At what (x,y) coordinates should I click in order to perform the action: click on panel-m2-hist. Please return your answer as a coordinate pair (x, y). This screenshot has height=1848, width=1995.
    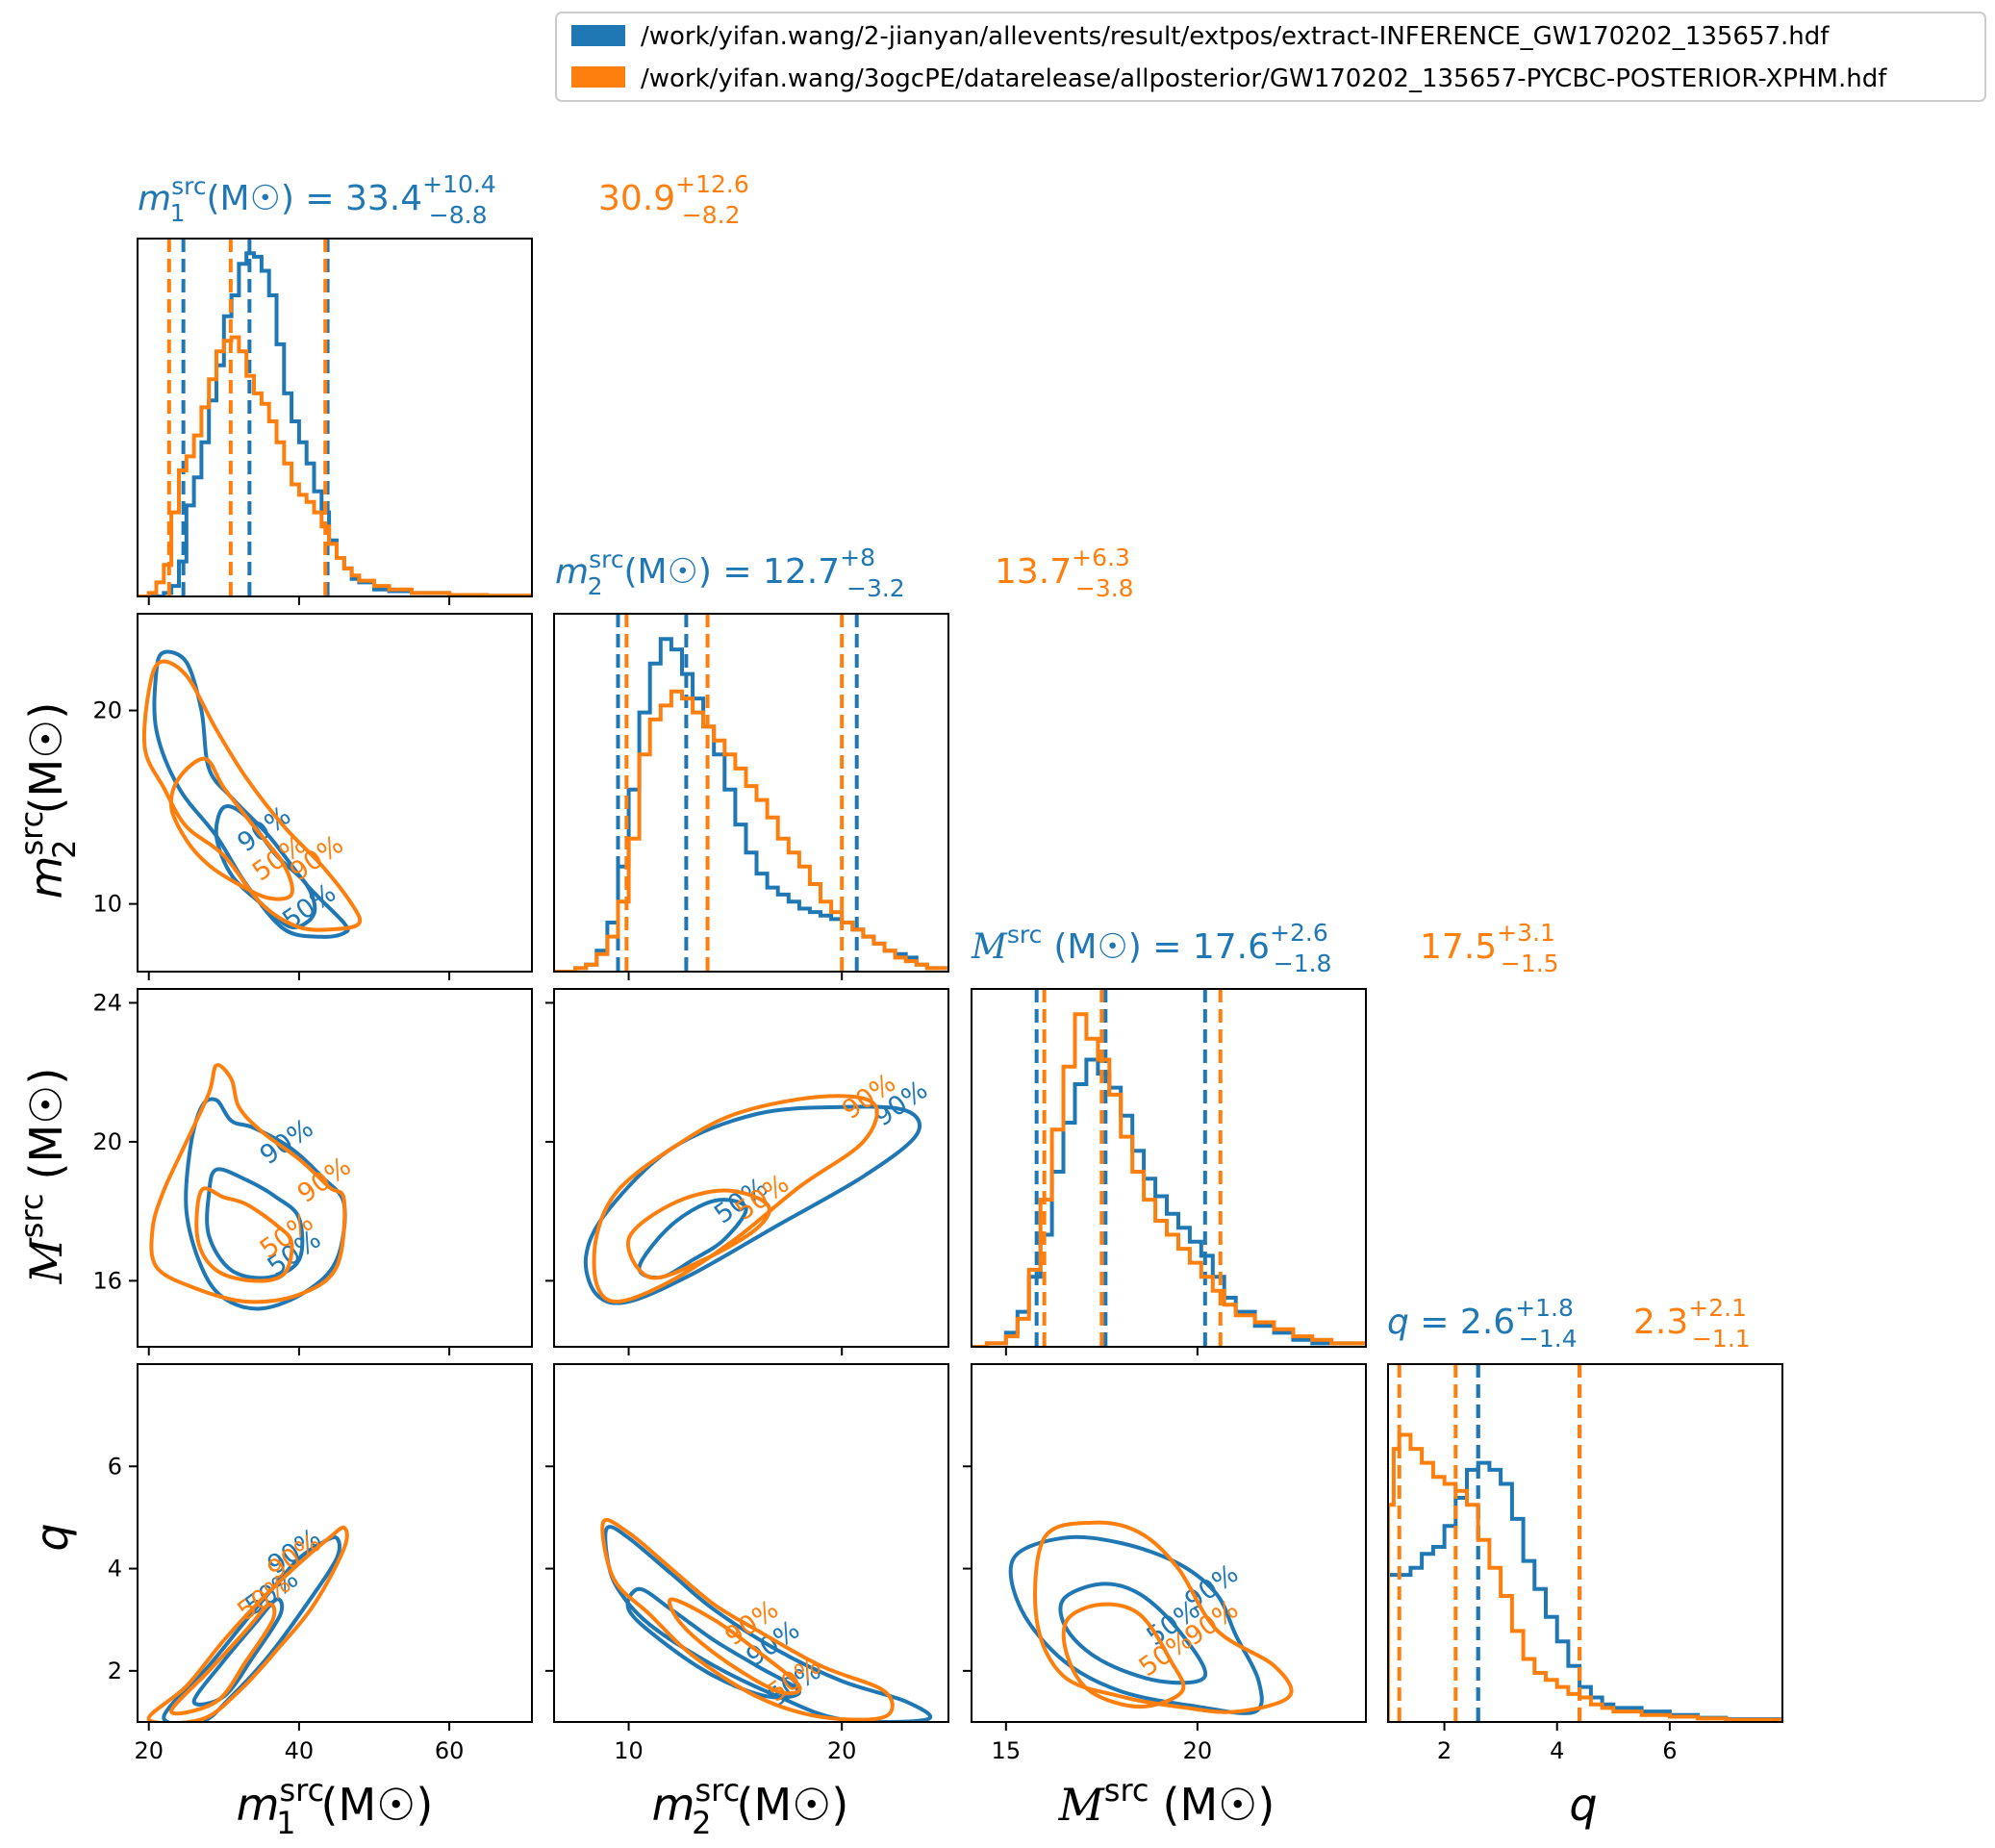
    Looking at the image, I should click on (751, 796).